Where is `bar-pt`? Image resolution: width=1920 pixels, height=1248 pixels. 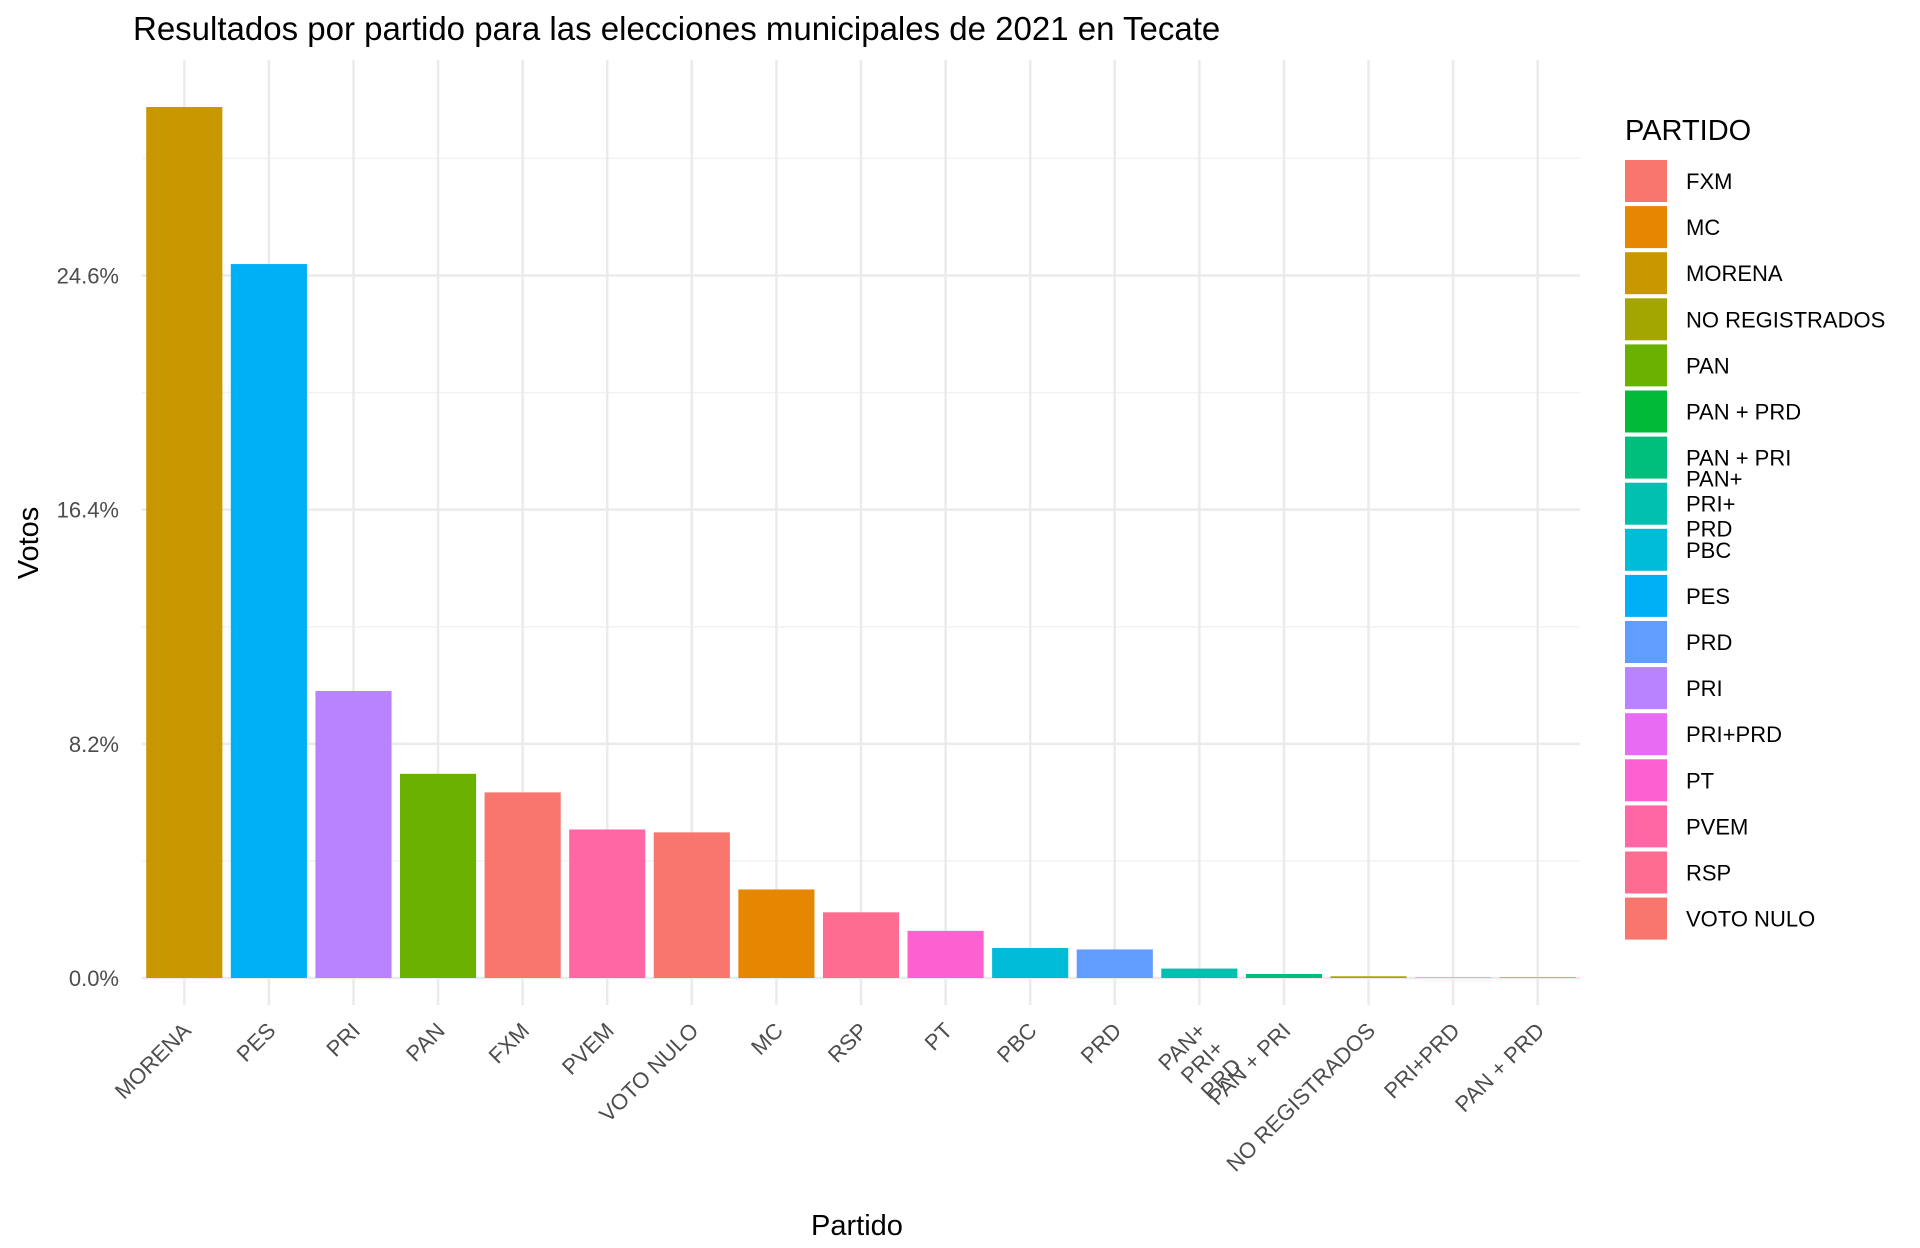
bar-pt is located at coordinates (945, 954).